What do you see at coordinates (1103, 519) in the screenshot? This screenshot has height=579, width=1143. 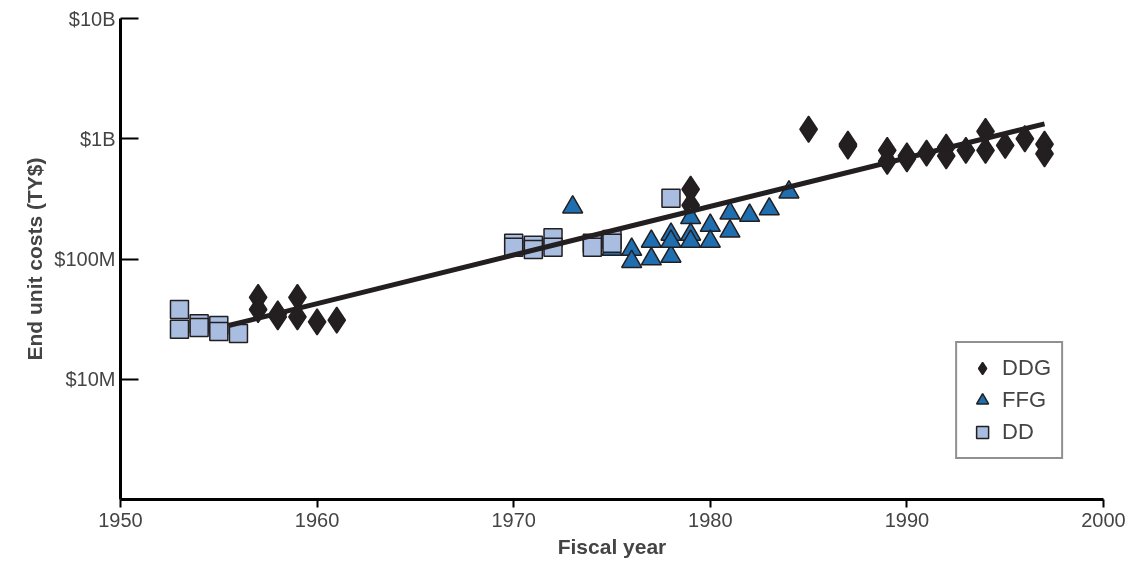 I see `x-tick-label: 2000` at bounding box center [1103, 519].